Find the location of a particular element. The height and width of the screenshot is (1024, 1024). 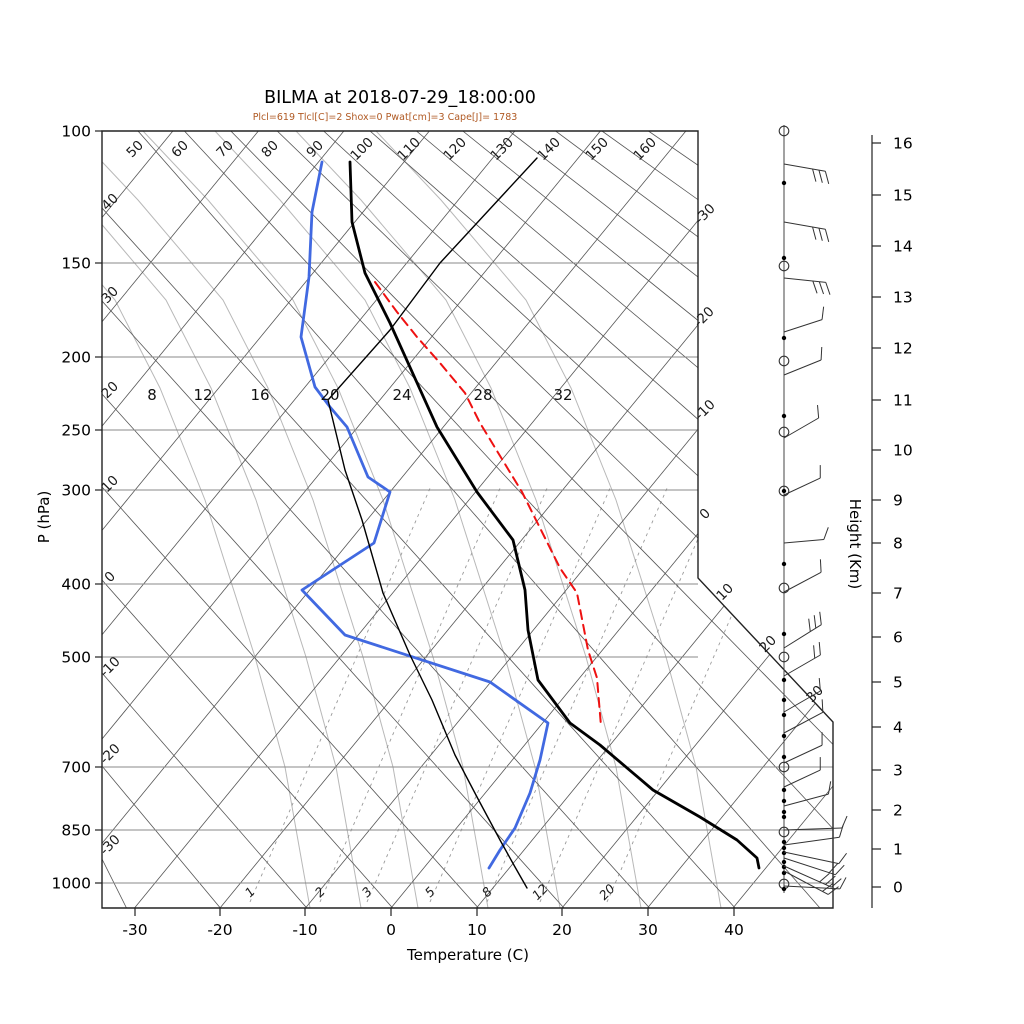

svg-text: 70 is located at coordinates (224, 148).